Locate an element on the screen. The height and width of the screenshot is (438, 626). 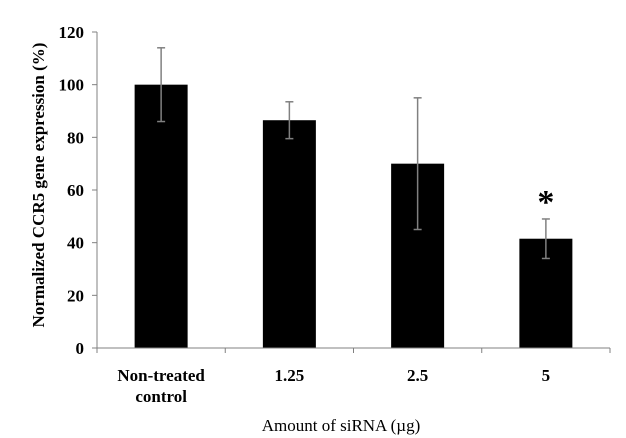
y-tick-label: 120 is located at coordinates (72, 32).